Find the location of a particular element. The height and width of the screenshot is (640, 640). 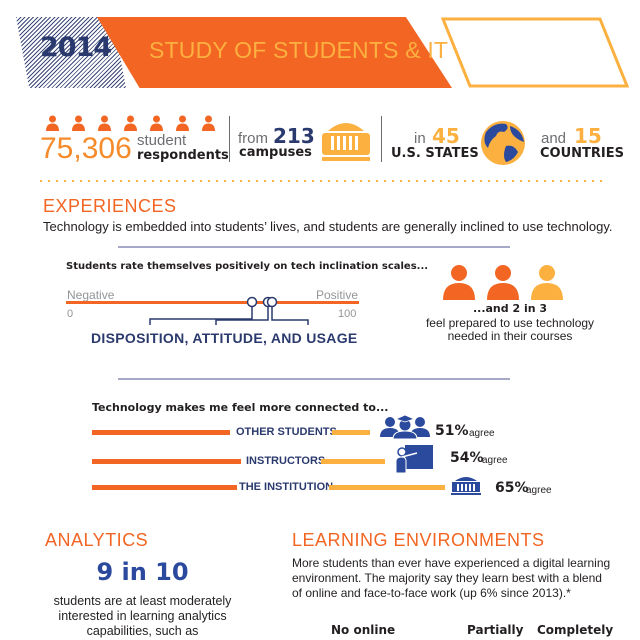

analytics-line2: interested in learning analytics is located at coordinates (142, 616).